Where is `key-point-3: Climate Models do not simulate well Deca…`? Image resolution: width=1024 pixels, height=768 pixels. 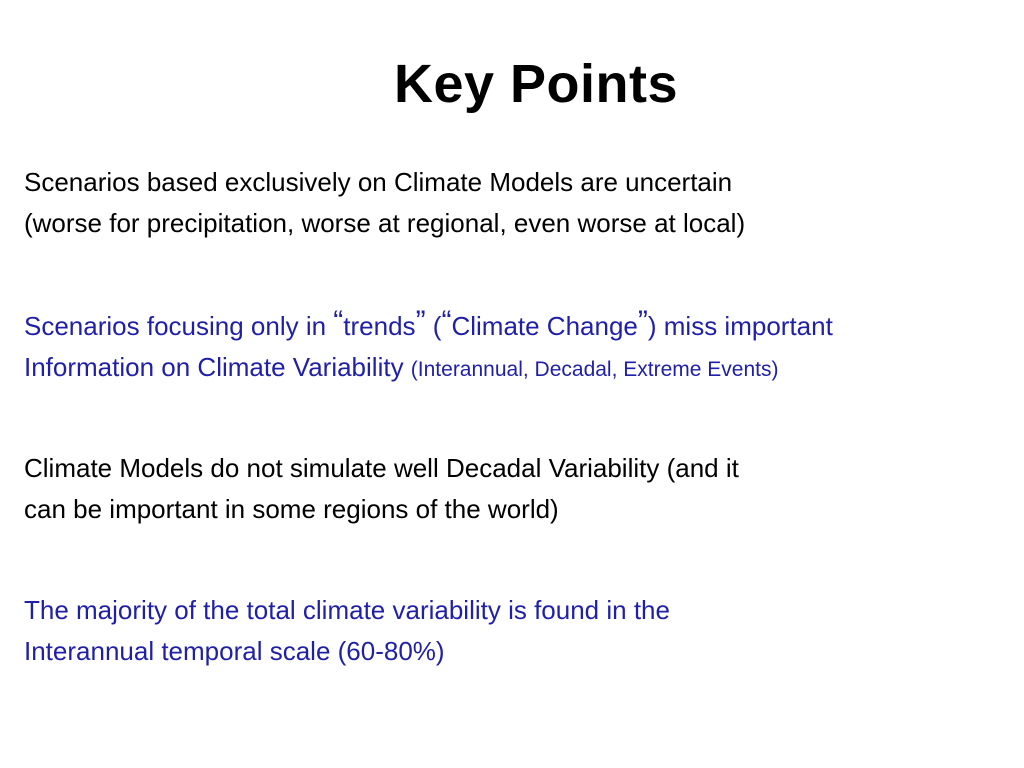 key-point-3: Climate Models do not simulate well Deca… is located at coordinates (519, 489).